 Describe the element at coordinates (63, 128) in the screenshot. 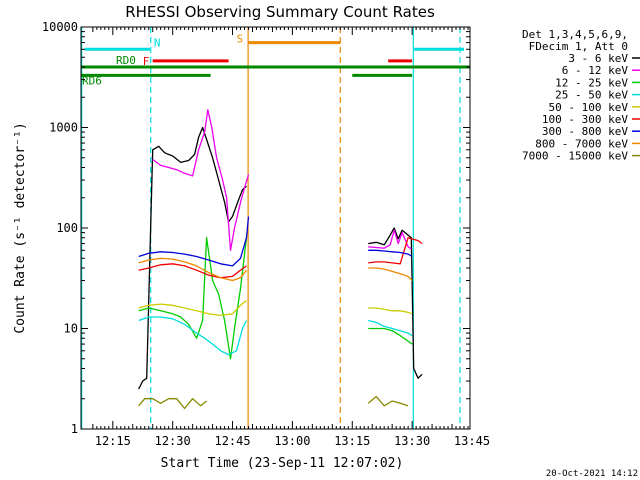

I see `y-tick-label: 1000` at that location.